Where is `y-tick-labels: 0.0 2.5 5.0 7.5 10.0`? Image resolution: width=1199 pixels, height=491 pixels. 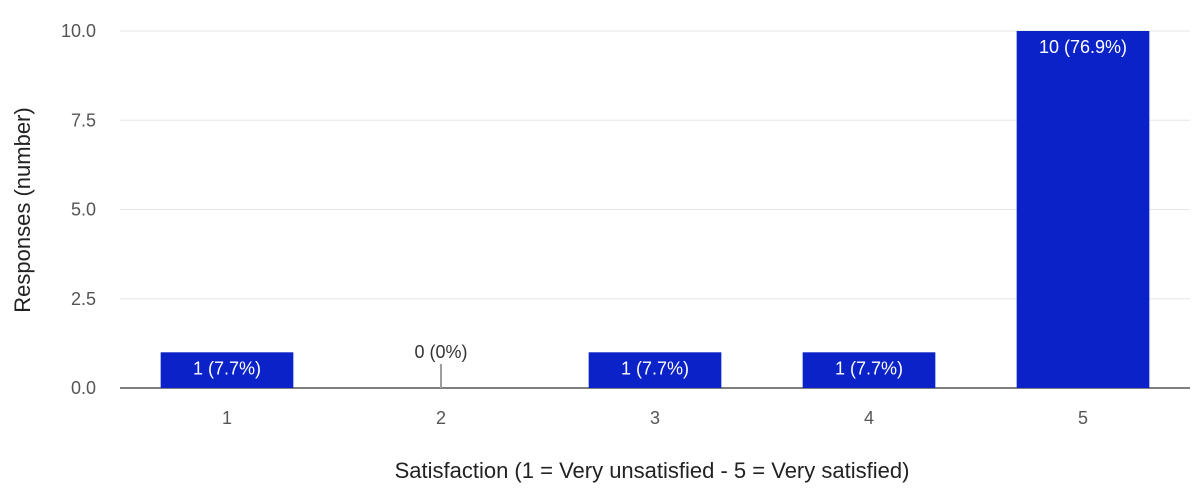
y-tick-labels: 0.0 2.5 5.0 7.5 10.0 is located at coordinates (78, 209).